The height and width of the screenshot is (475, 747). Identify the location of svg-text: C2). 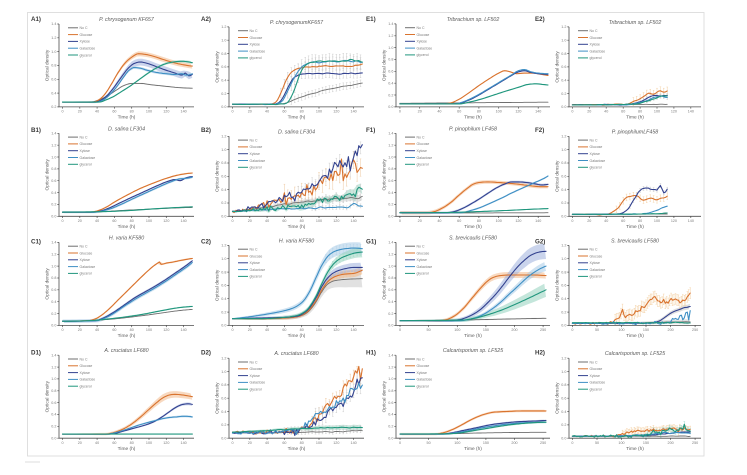
(206, 241).